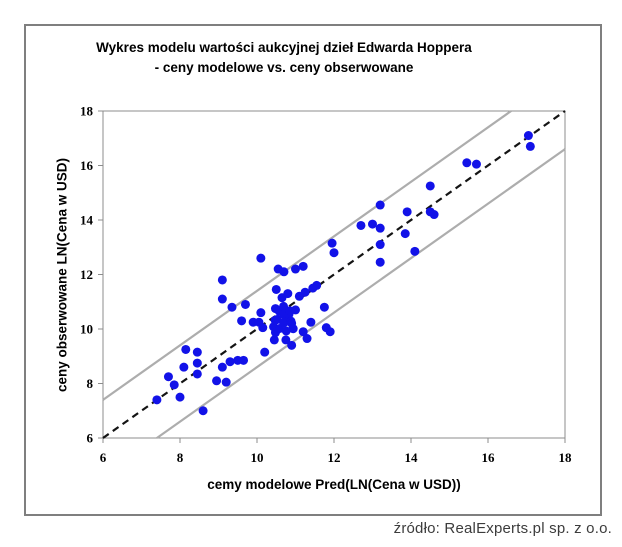 The width and height of the screenshot is (622, 547). What do you see at coordinates (334, 457) in the screenshot?
I see `x-tick-label: 12` at bounding box center [334, 457].